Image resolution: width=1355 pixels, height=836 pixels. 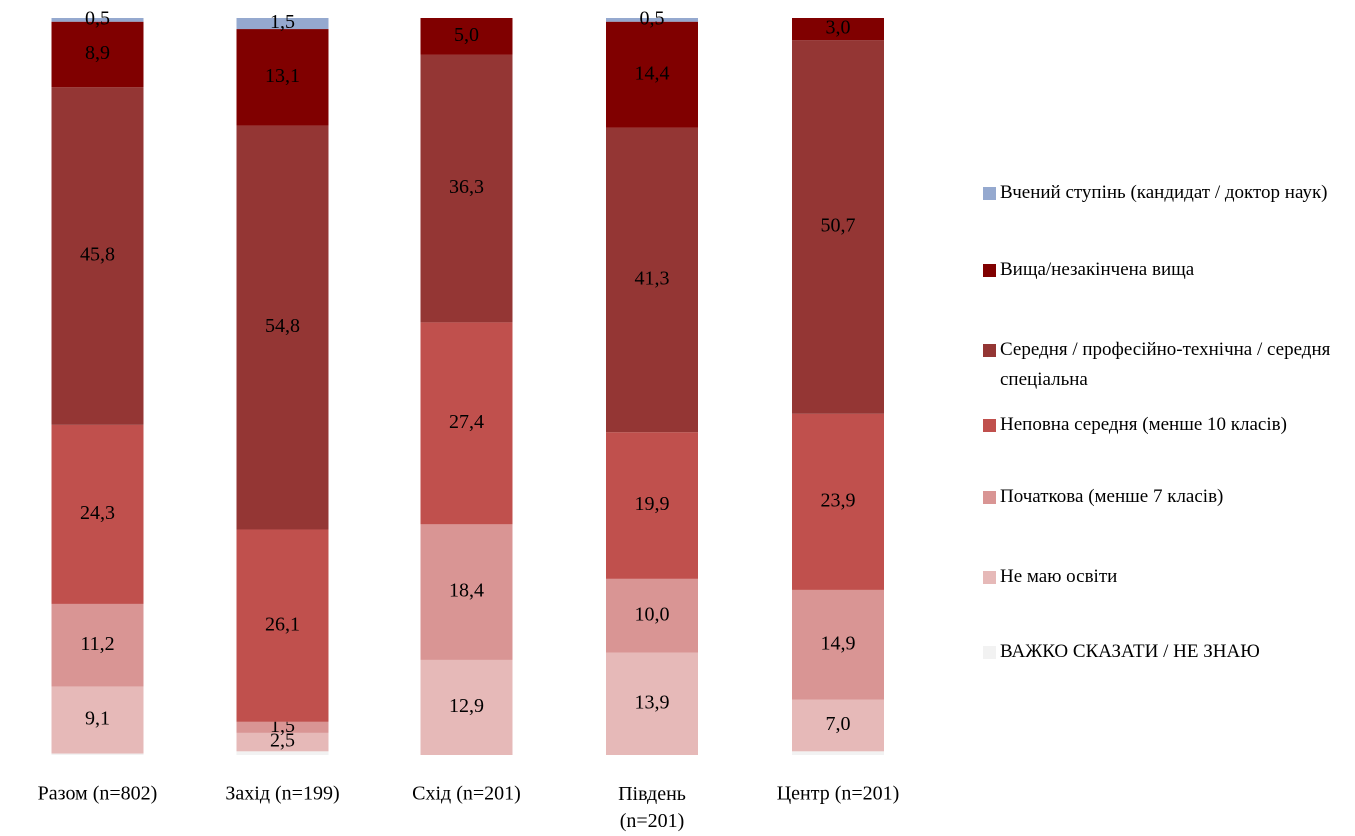 I want to click on data-label: 7,0, so click(x=838, y=724).